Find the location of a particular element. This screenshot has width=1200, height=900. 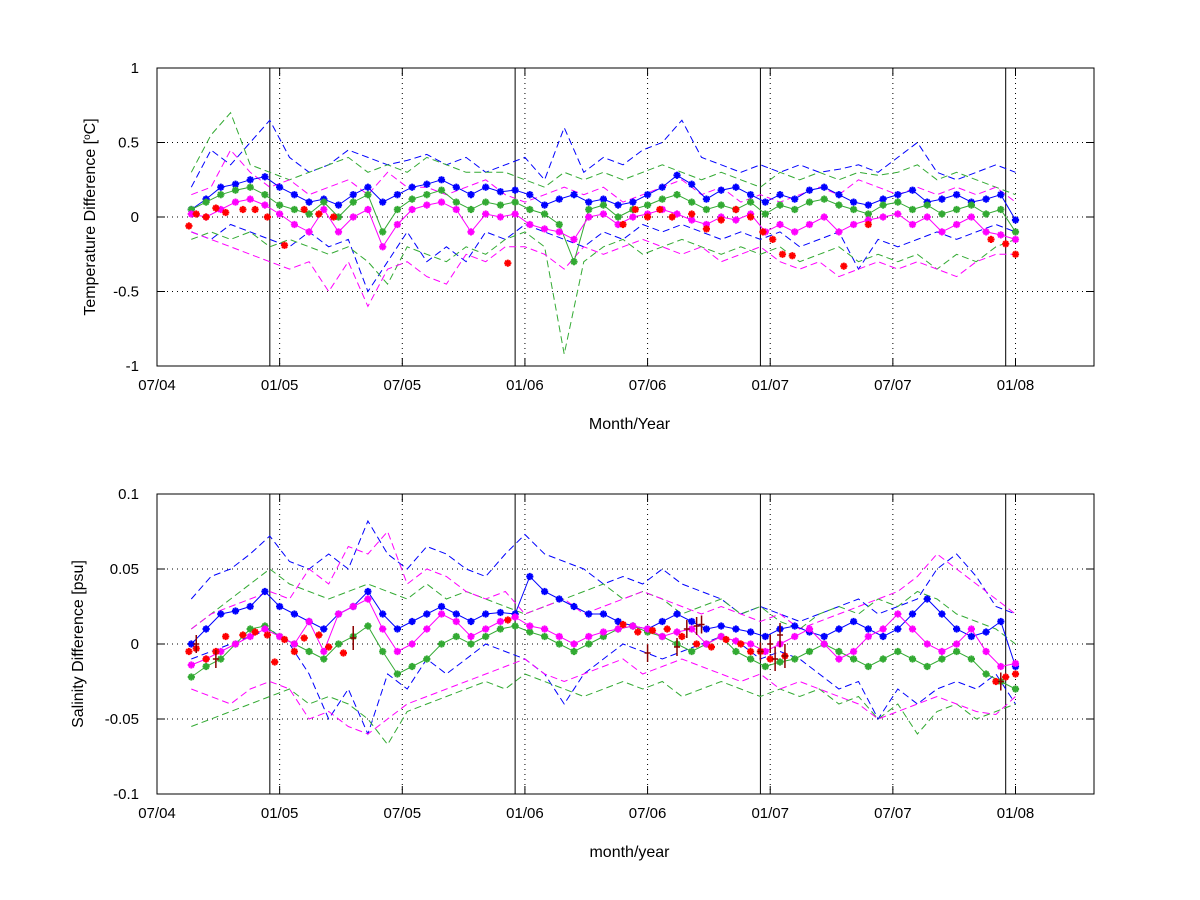

salinity-series-magenta-dashed is located at coordinates (603, 696).